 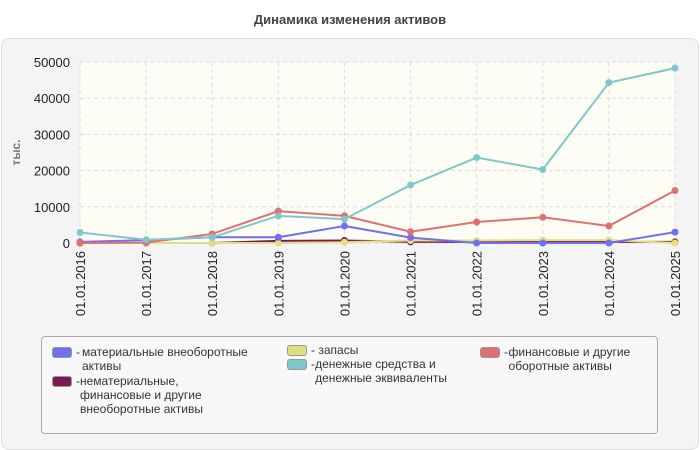 What do you see at coordinates (411, 283) in the screenshot?
I see `x-tick-label: 01.01.2021` at bounding box center [411, 283].